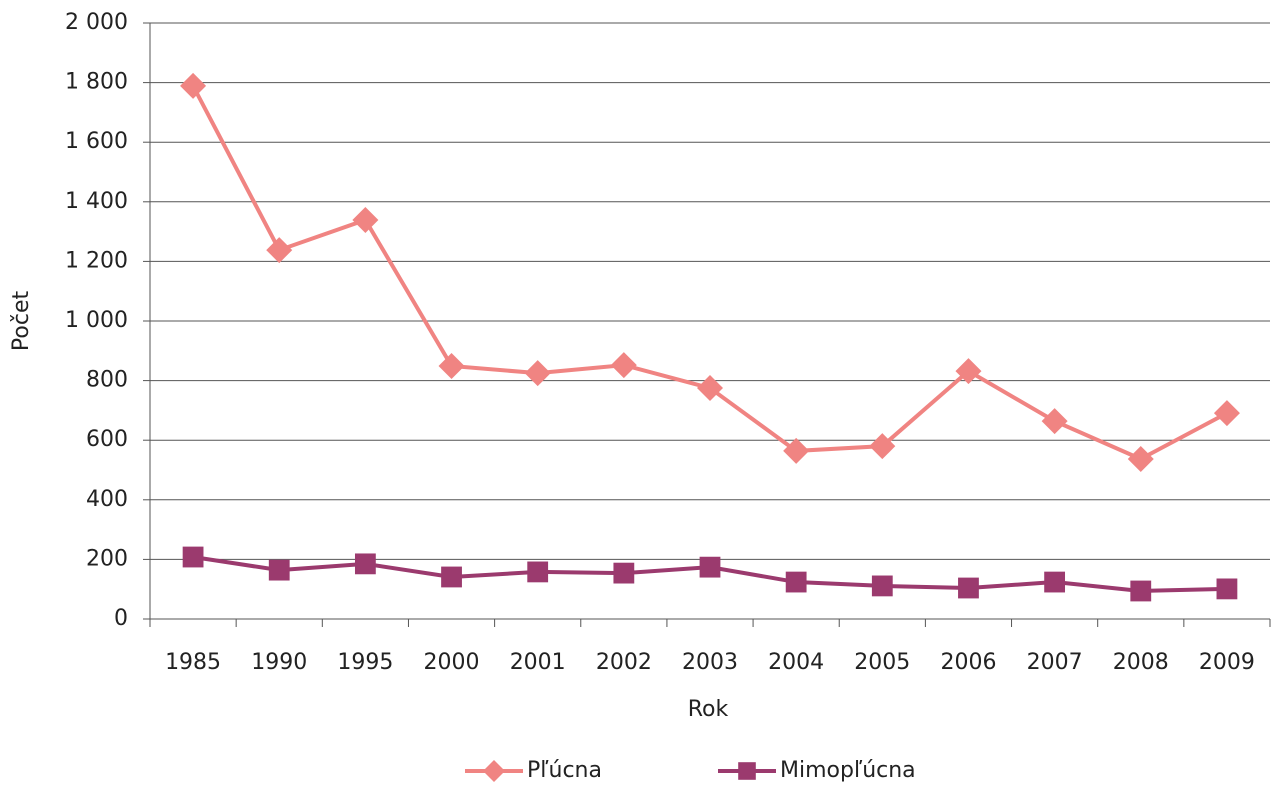 Image resolution: width=1272 pixels, height=785 pixels. I want to click on x-axis-label: Rok, so click(708, 709).